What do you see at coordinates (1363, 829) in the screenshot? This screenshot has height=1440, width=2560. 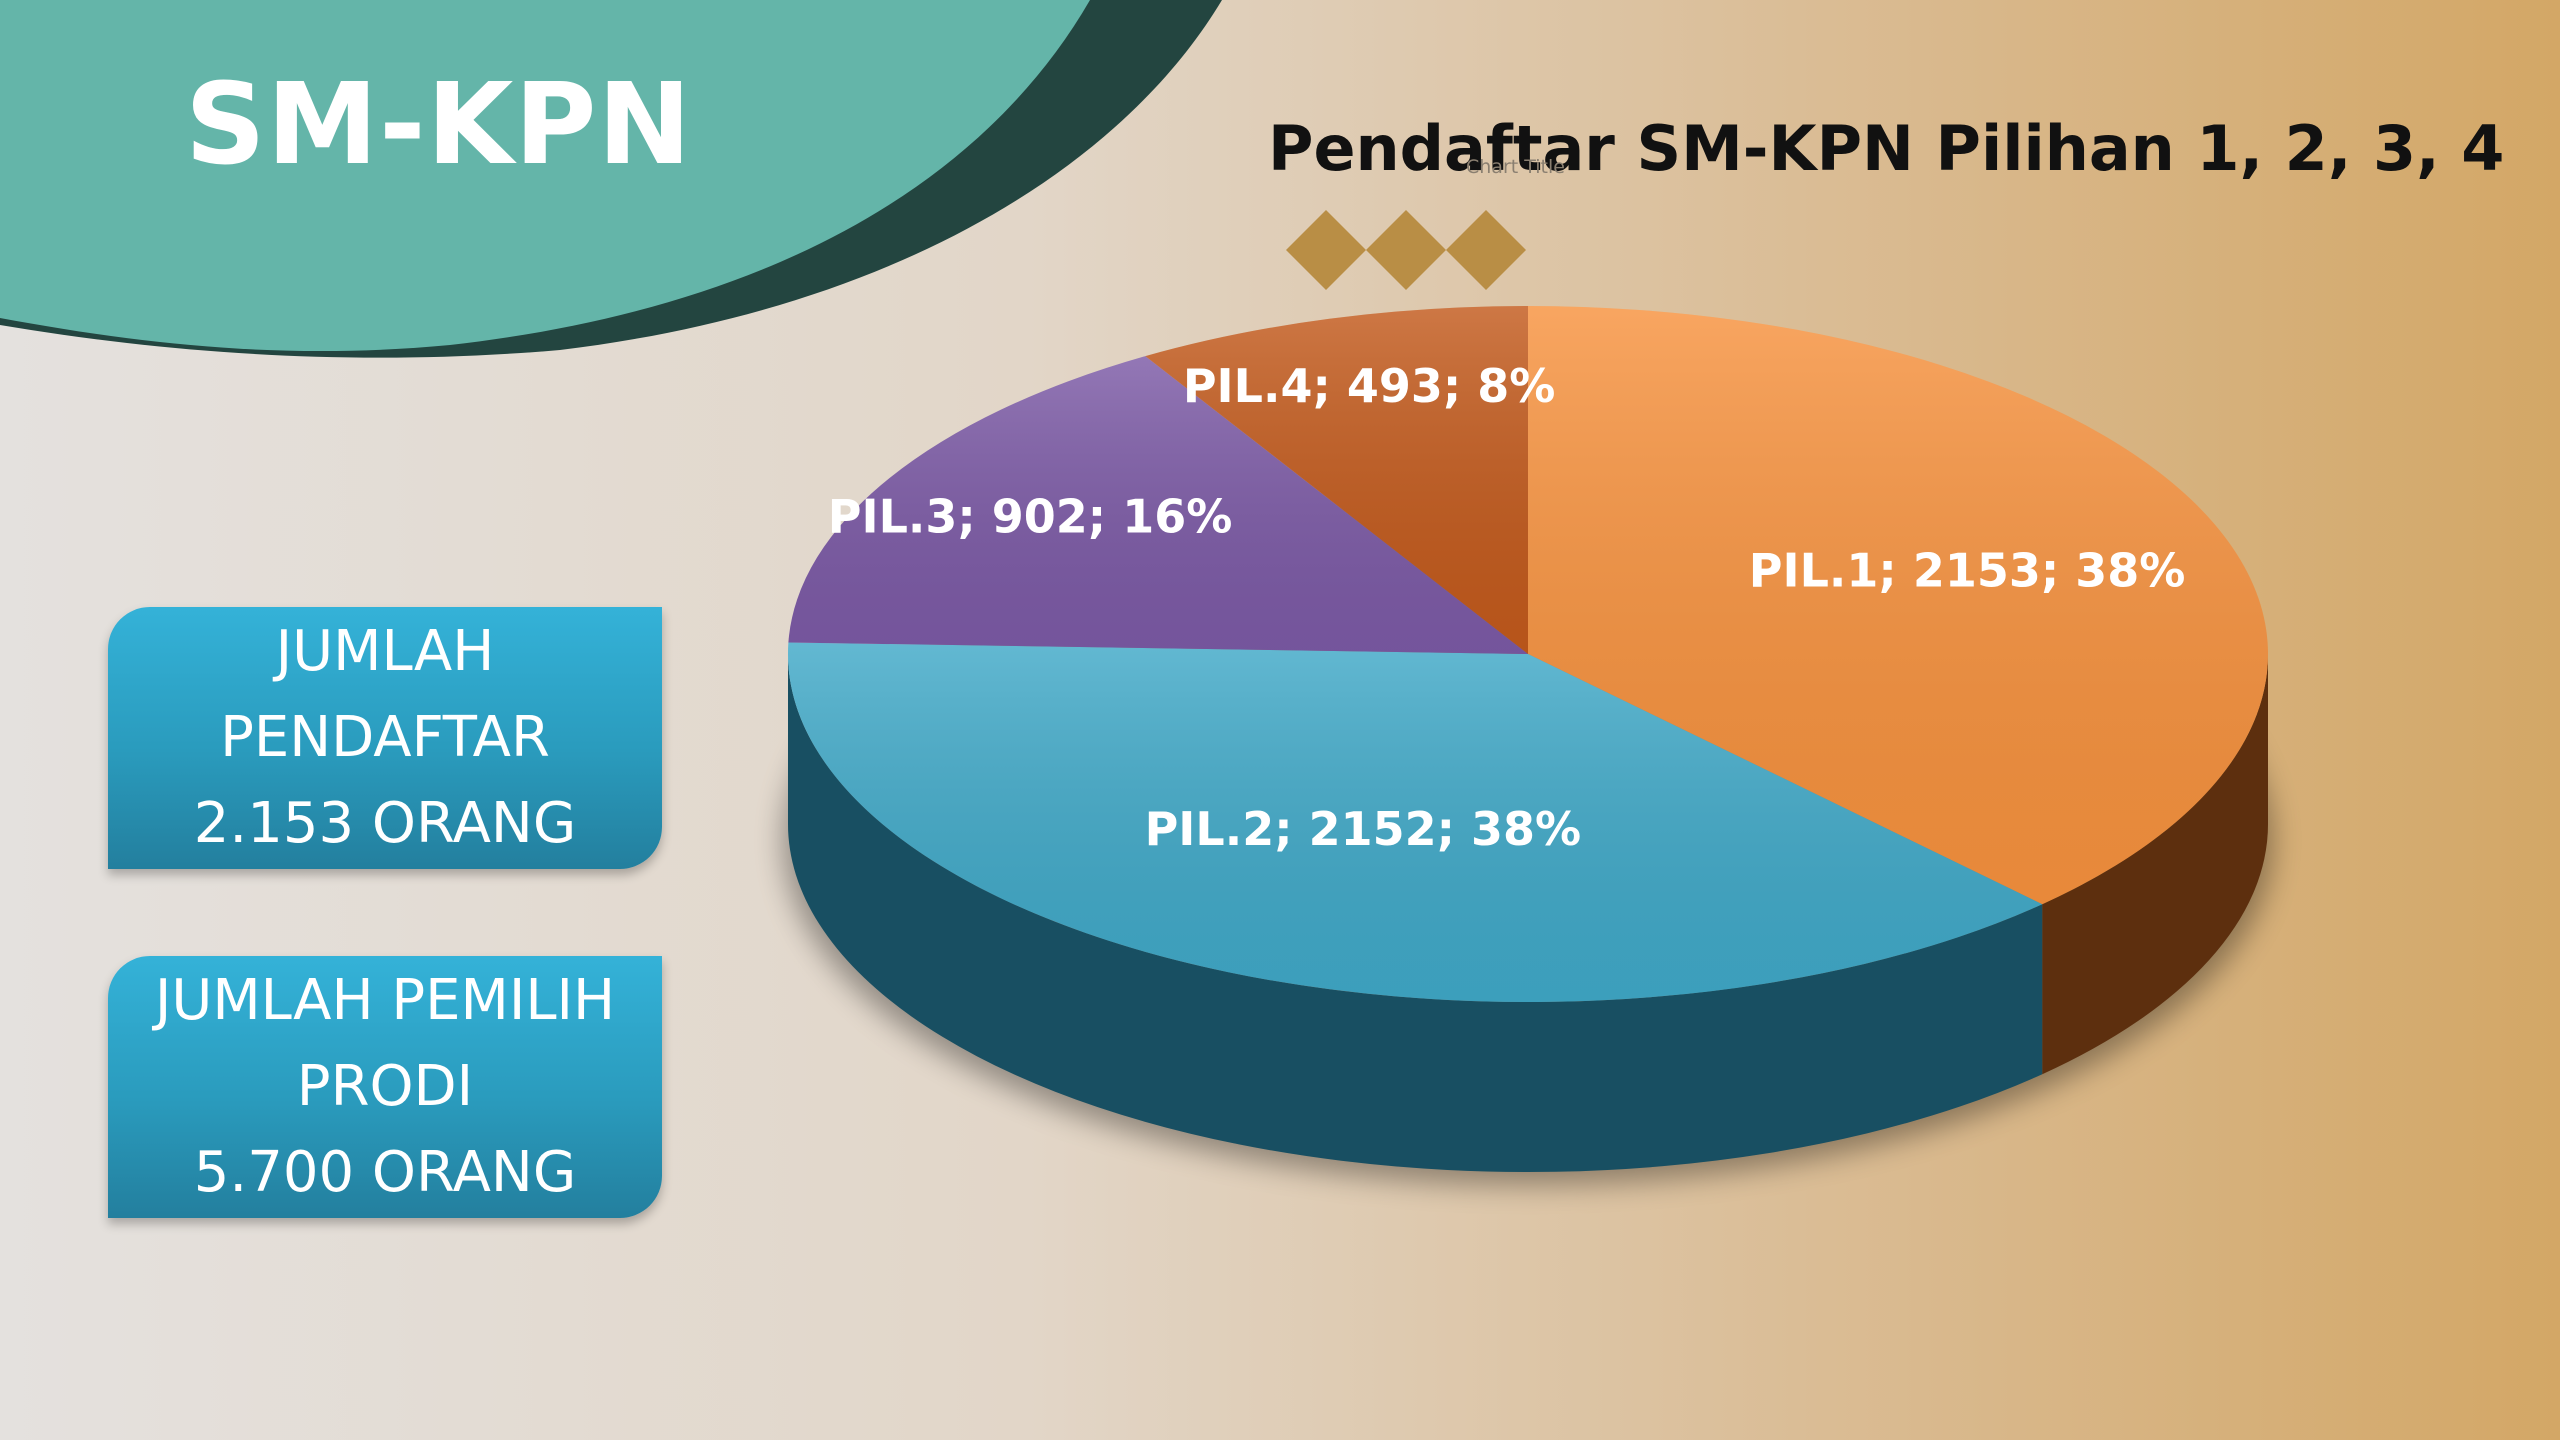 I see `pie-label-pil2: PIL.2; 2152; 38%` at bounding box center [1363, 829].